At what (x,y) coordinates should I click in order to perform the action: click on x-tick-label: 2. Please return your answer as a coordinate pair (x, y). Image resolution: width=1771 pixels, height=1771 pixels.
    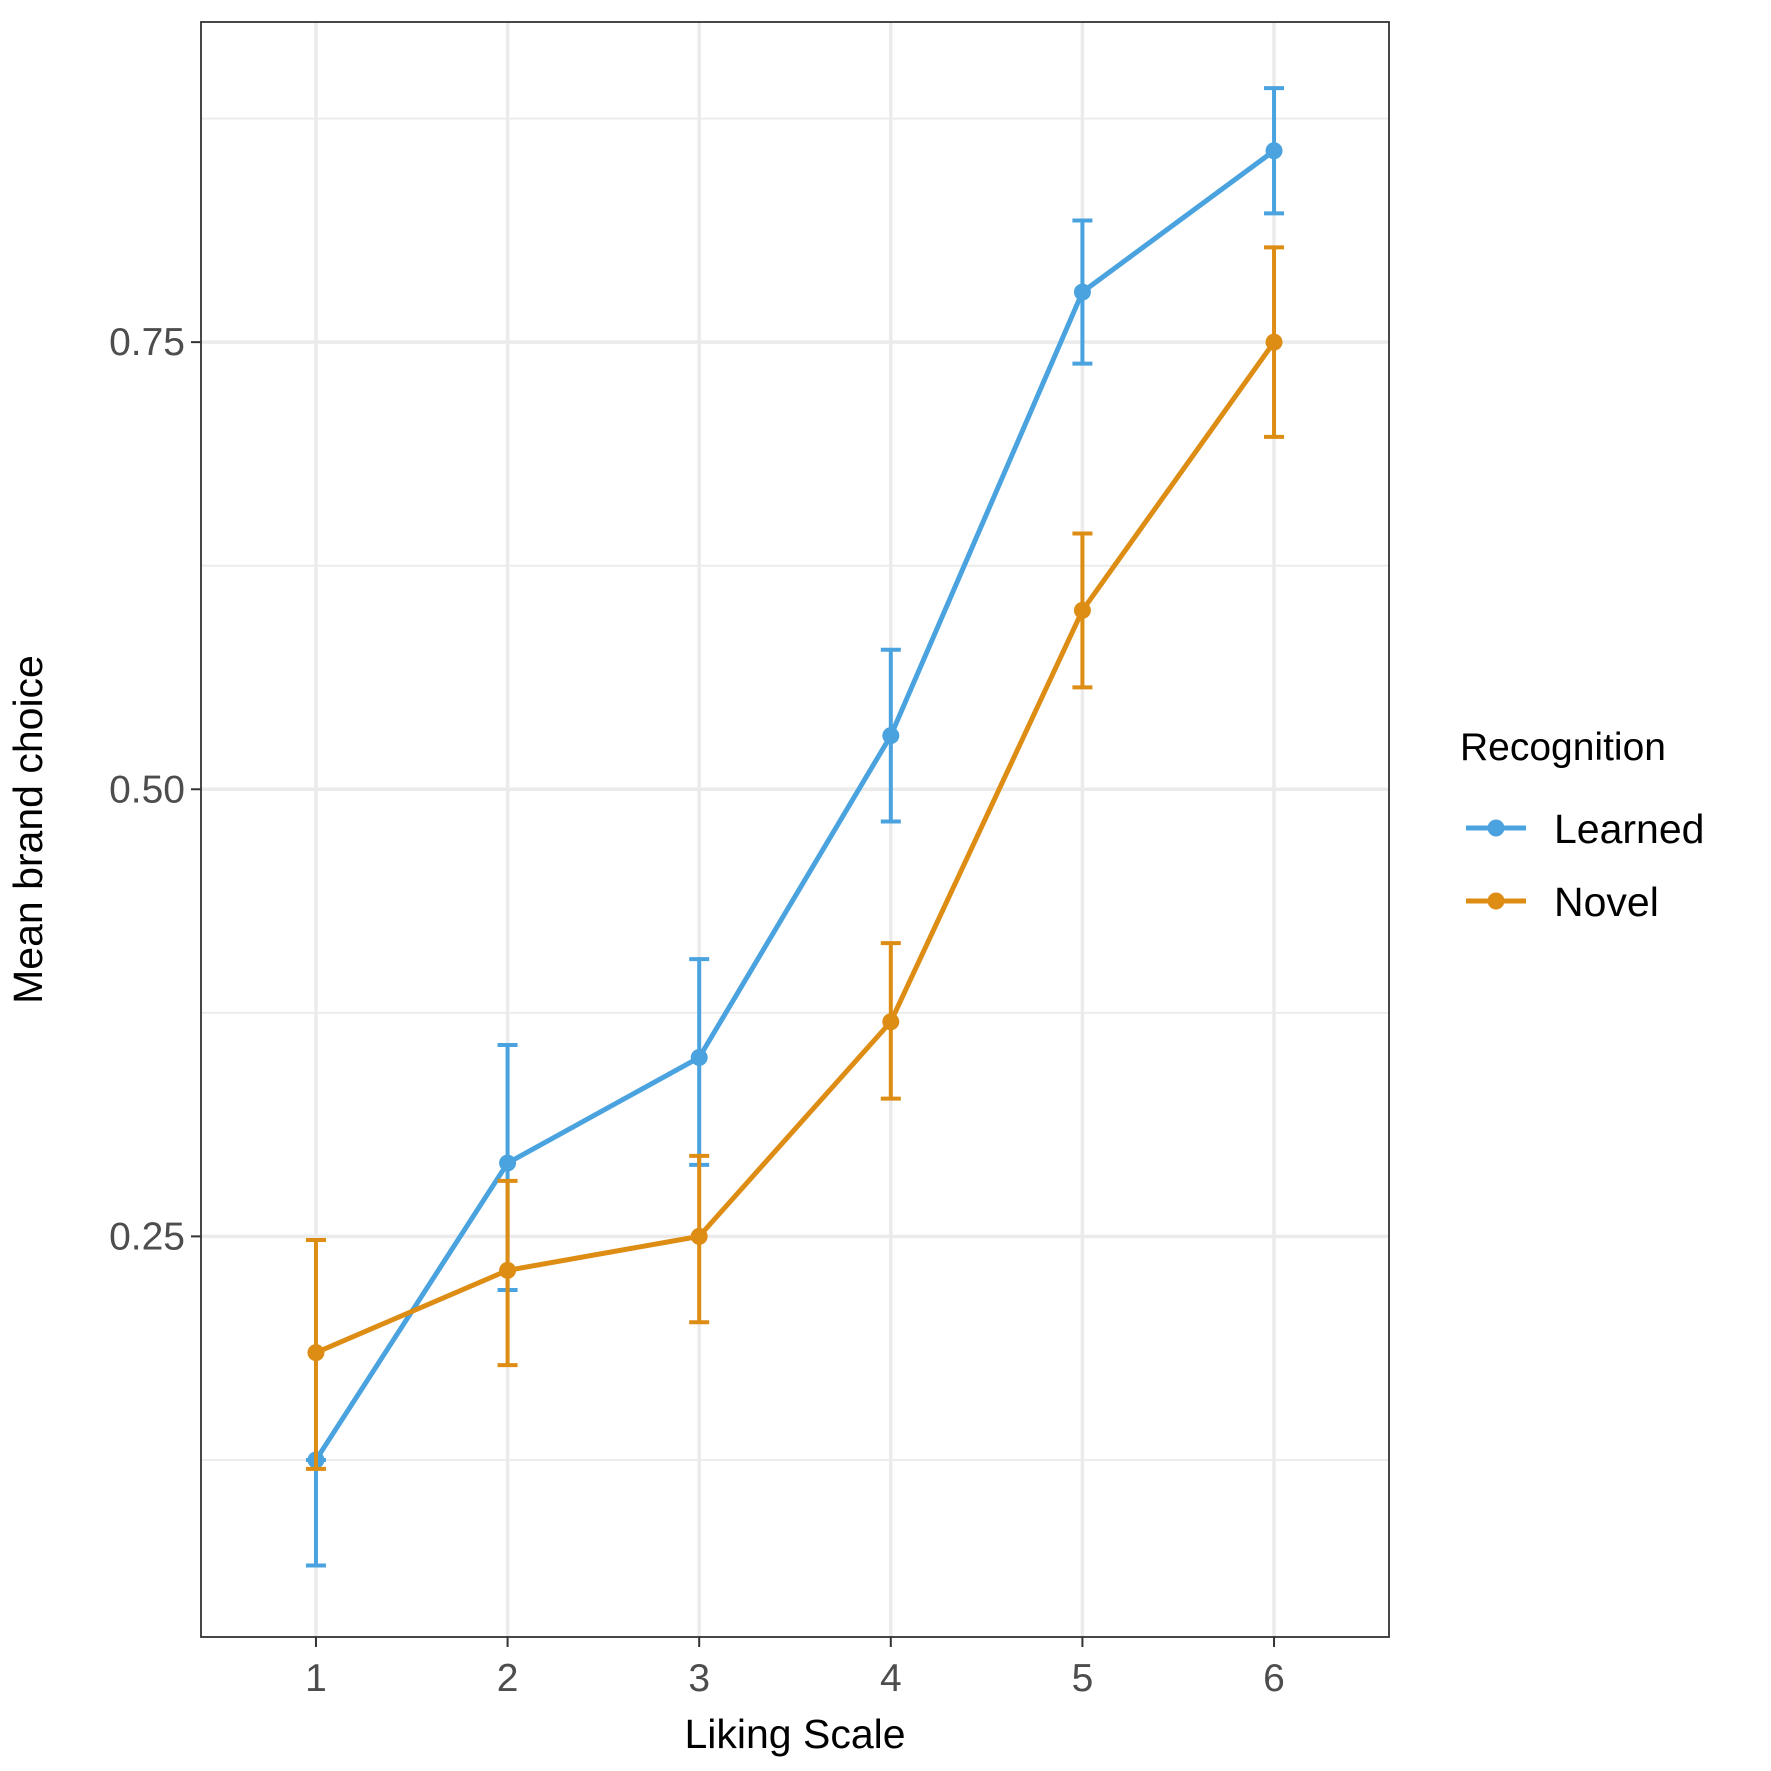
    Looking at the image, I should click on (508, 1678).